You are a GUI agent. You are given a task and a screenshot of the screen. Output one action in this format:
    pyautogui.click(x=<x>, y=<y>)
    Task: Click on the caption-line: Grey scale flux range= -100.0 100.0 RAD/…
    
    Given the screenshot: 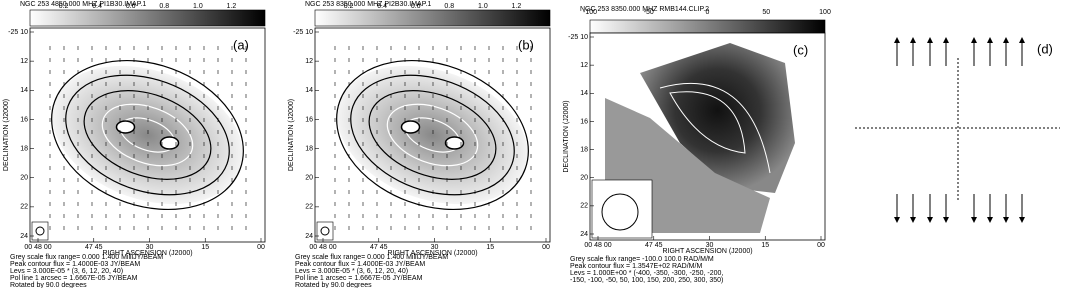 What is the action you would take?
    pyautogui.click(x=642, y=259)
    